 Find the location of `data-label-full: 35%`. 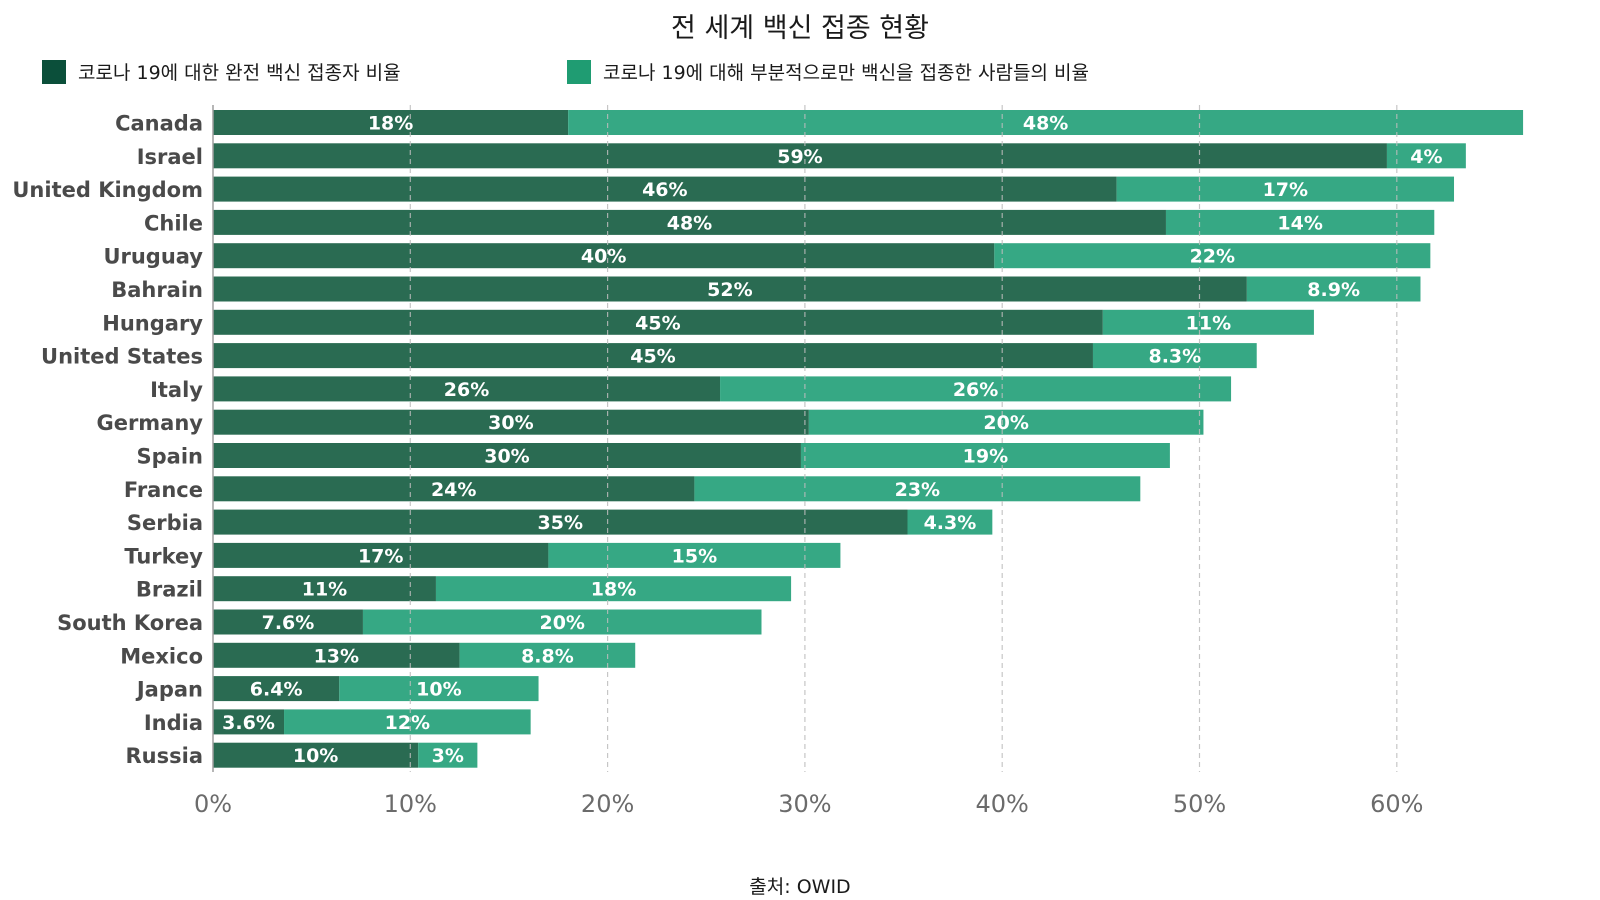

data-label-full: 35% is located at coordinates (560, 523).